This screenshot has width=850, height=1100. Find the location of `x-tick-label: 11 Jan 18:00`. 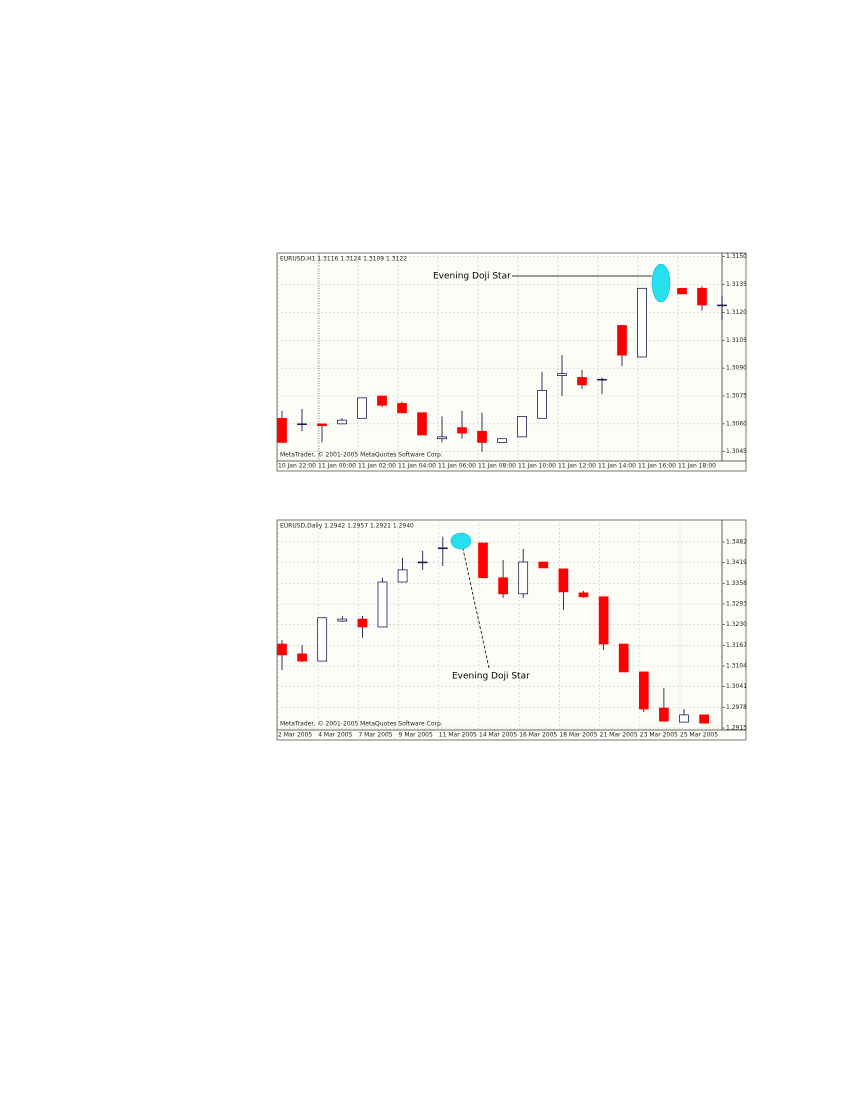

x-tick-label: 11 Jan 18:00 is located at coordinates (697, 466).